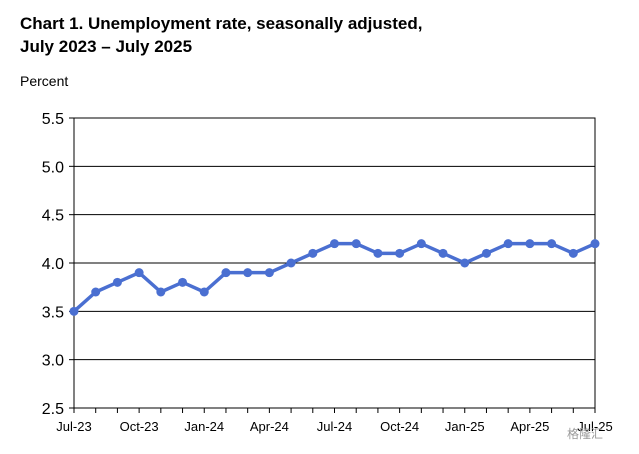 This screenshot has width=639, height=454. What do you see at coordinates (529, 426) in the screenshot?
I see `x-tick-label: Apr-25` at bounding box center [529, 426].